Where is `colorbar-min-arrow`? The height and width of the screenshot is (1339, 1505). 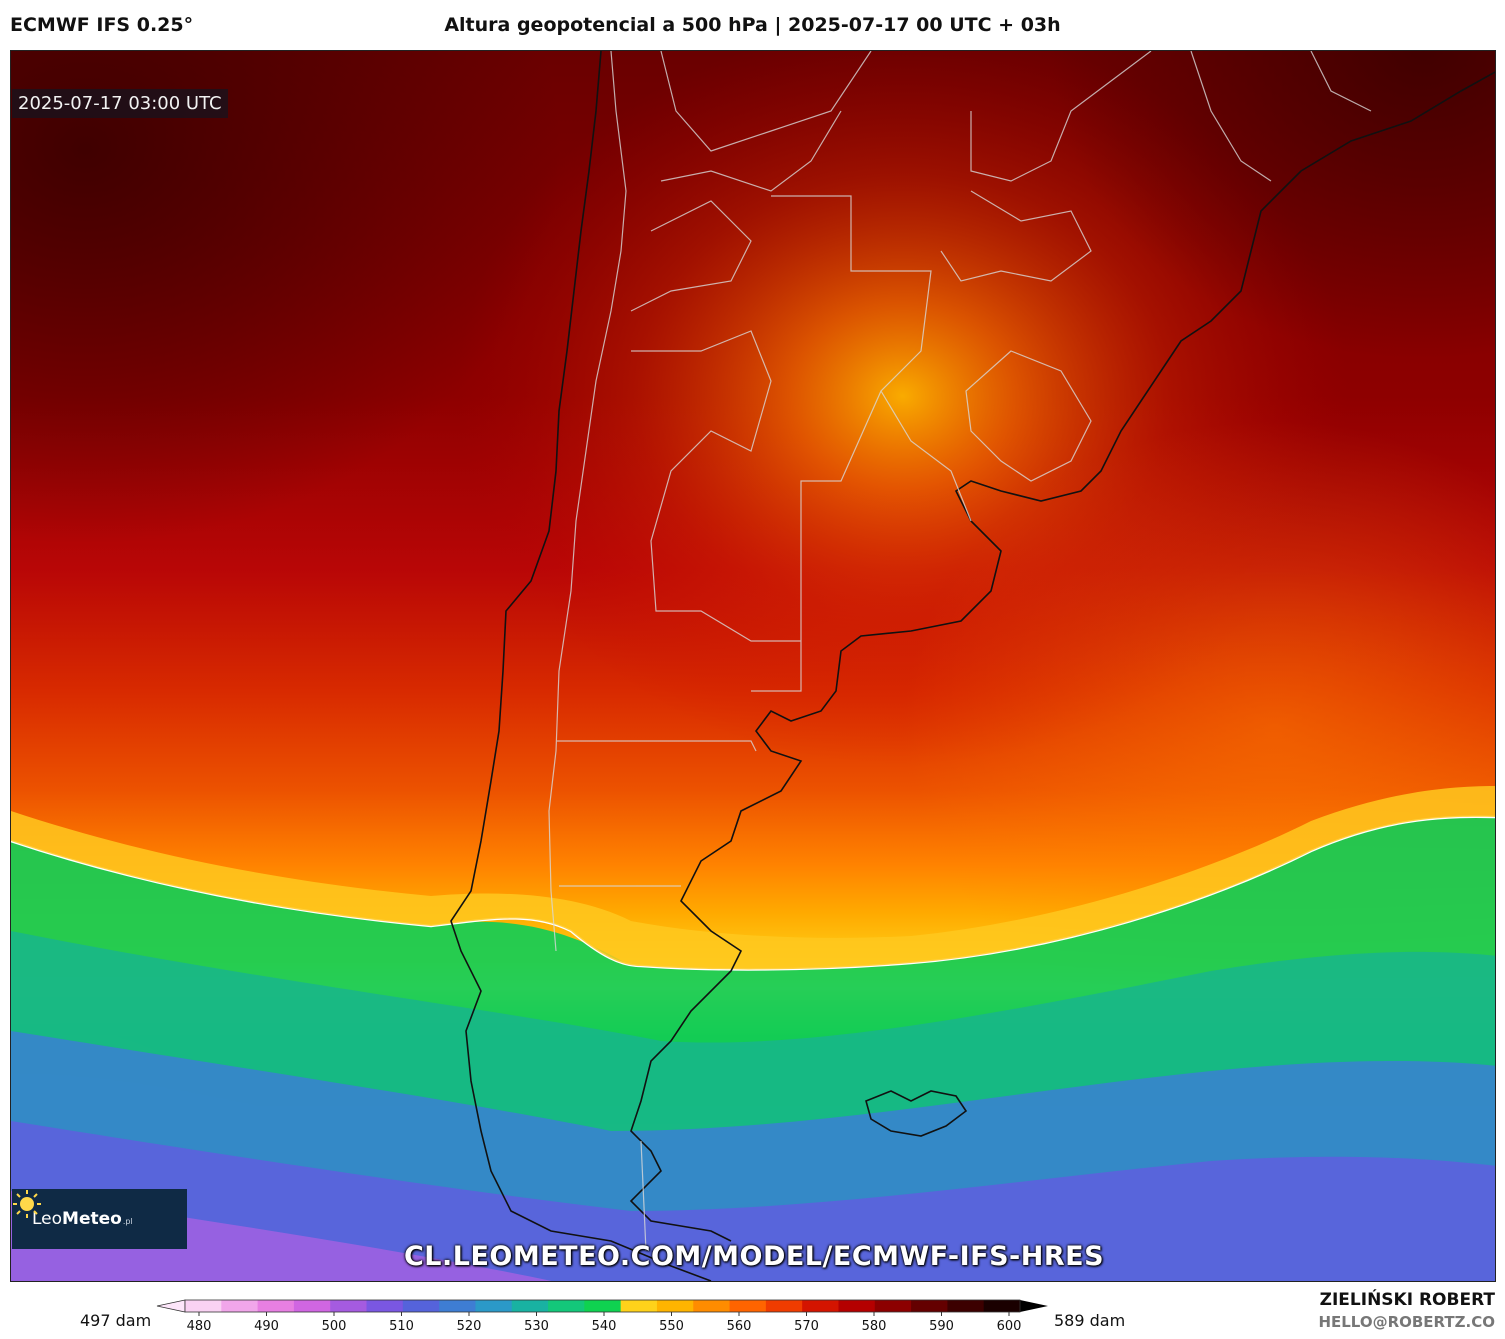
colorbar-min-arrow is located at coordinates (171, 1306).